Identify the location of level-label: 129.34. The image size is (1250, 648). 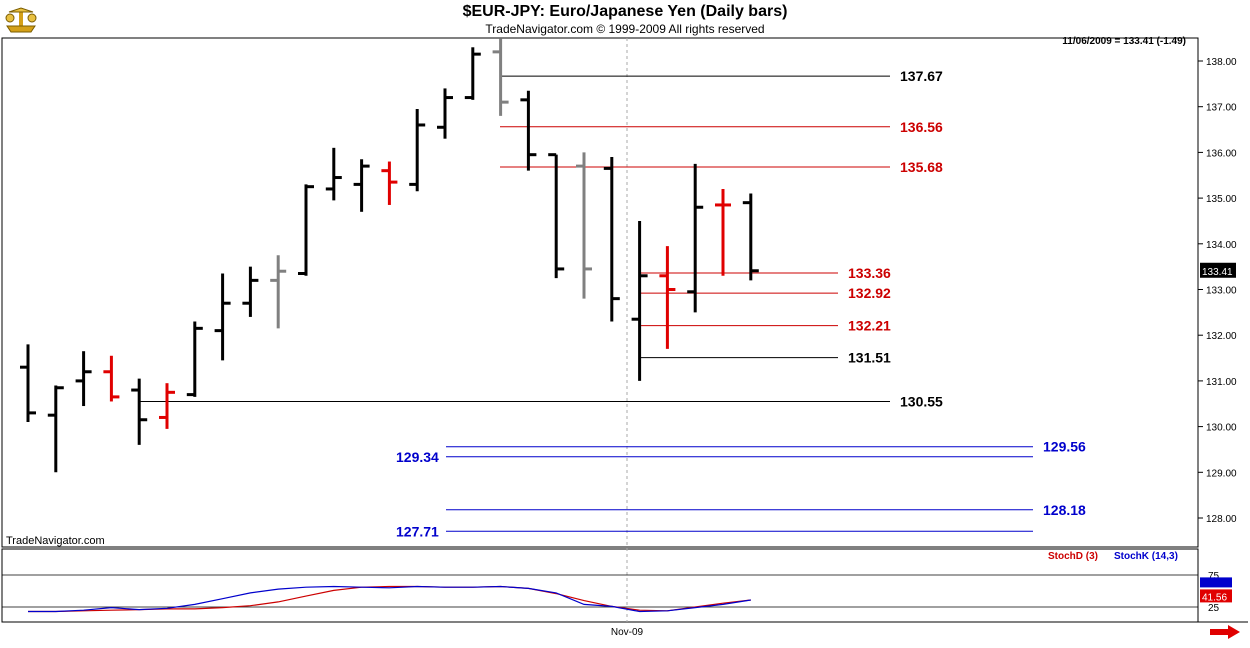
(417, 457).